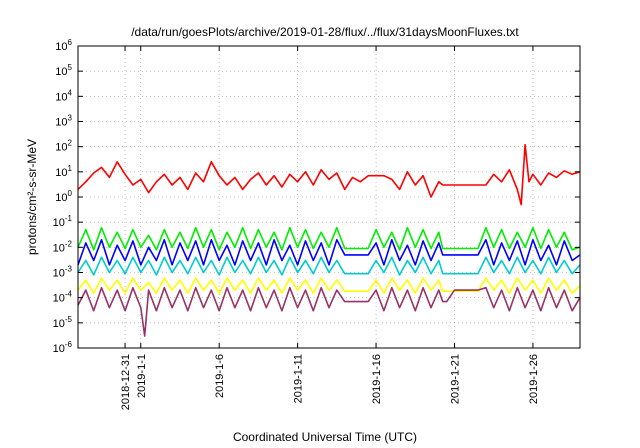 This screenshot has width=640, height=448. What do you see at coordinates (63, 95) in the screenshot?
I see `y-tick-label: 10⁴` at bounding box center [63, 95].